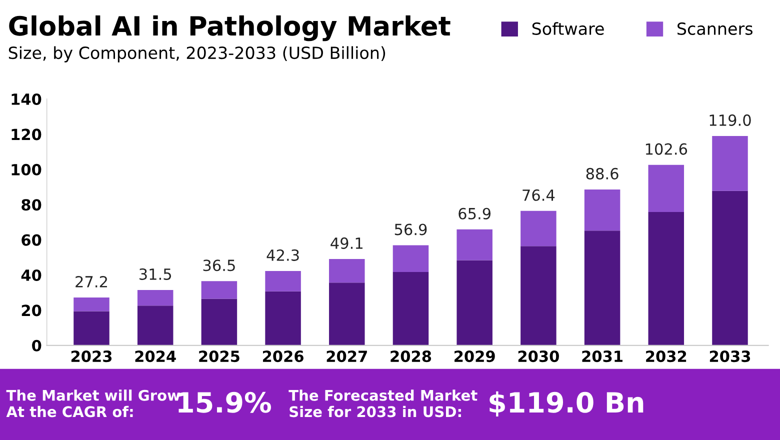  What do you see at coordinates (224, 402) in the screenshot?
I see `text: 15.9%` at bounding box center [224, 402].